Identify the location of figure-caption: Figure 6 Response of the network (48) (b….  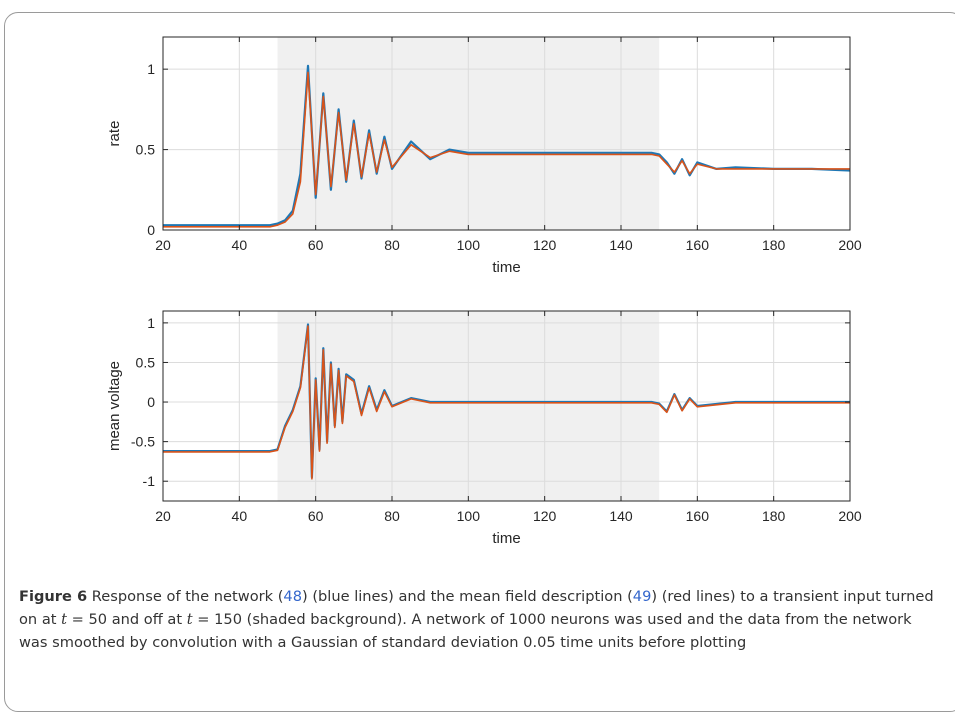
(481, 619).